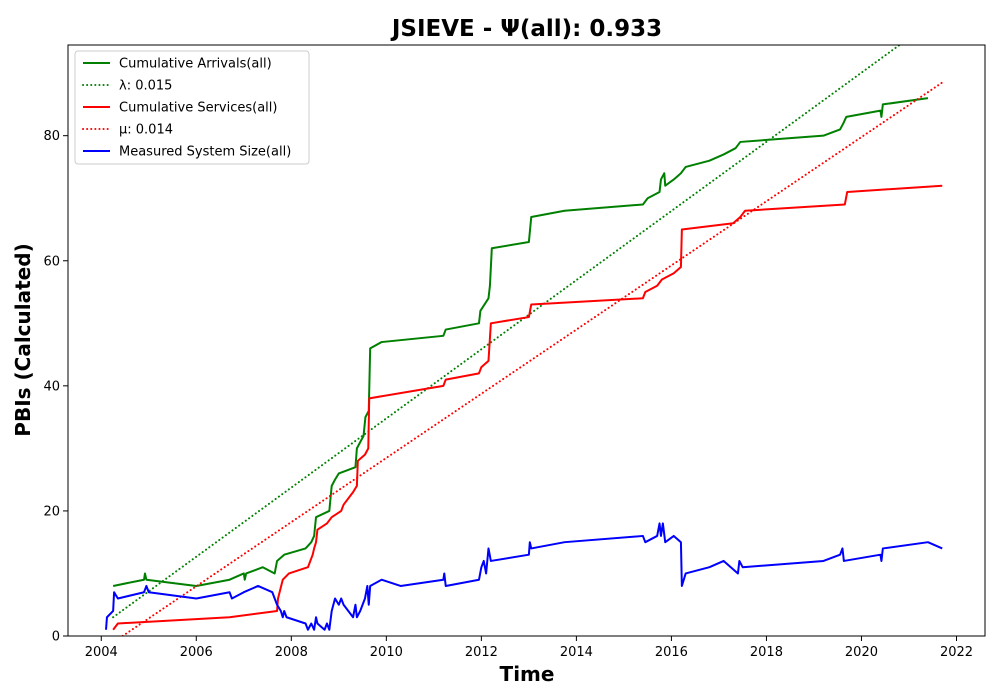 This screenshot has width=1000, height=700. I want to click on y-tick-label-0: 0, so click(56, 637).